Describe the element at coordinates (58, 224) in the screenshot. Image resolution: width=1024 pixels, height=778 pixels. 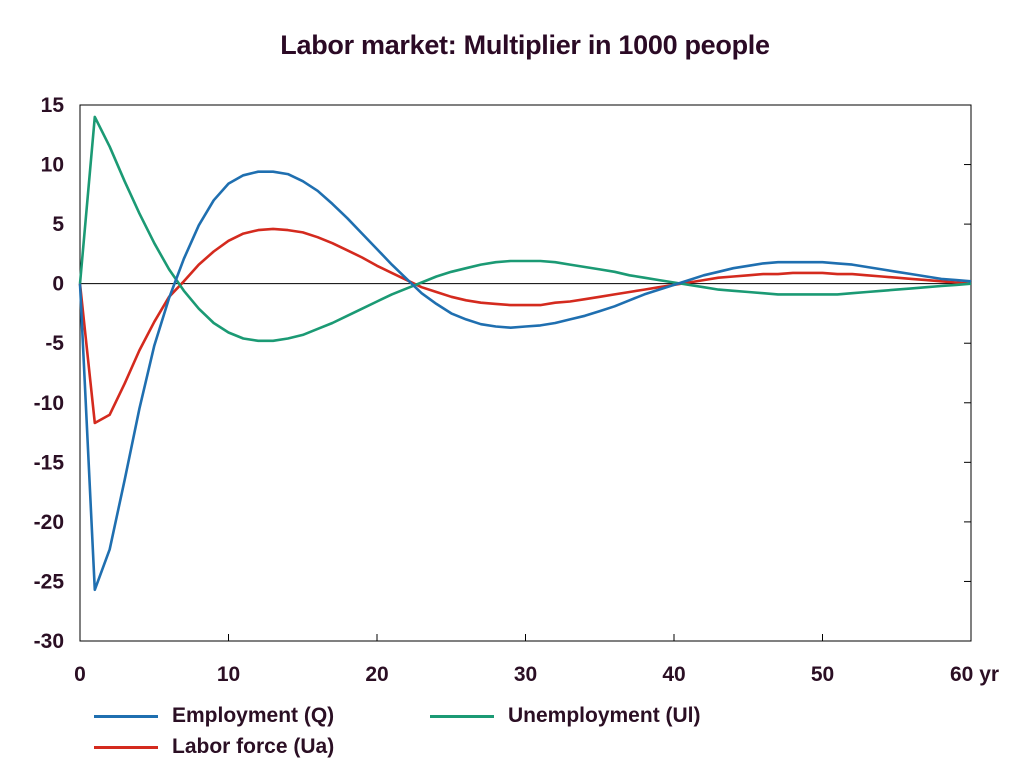
I see `y-tick-label: 5` at that location.